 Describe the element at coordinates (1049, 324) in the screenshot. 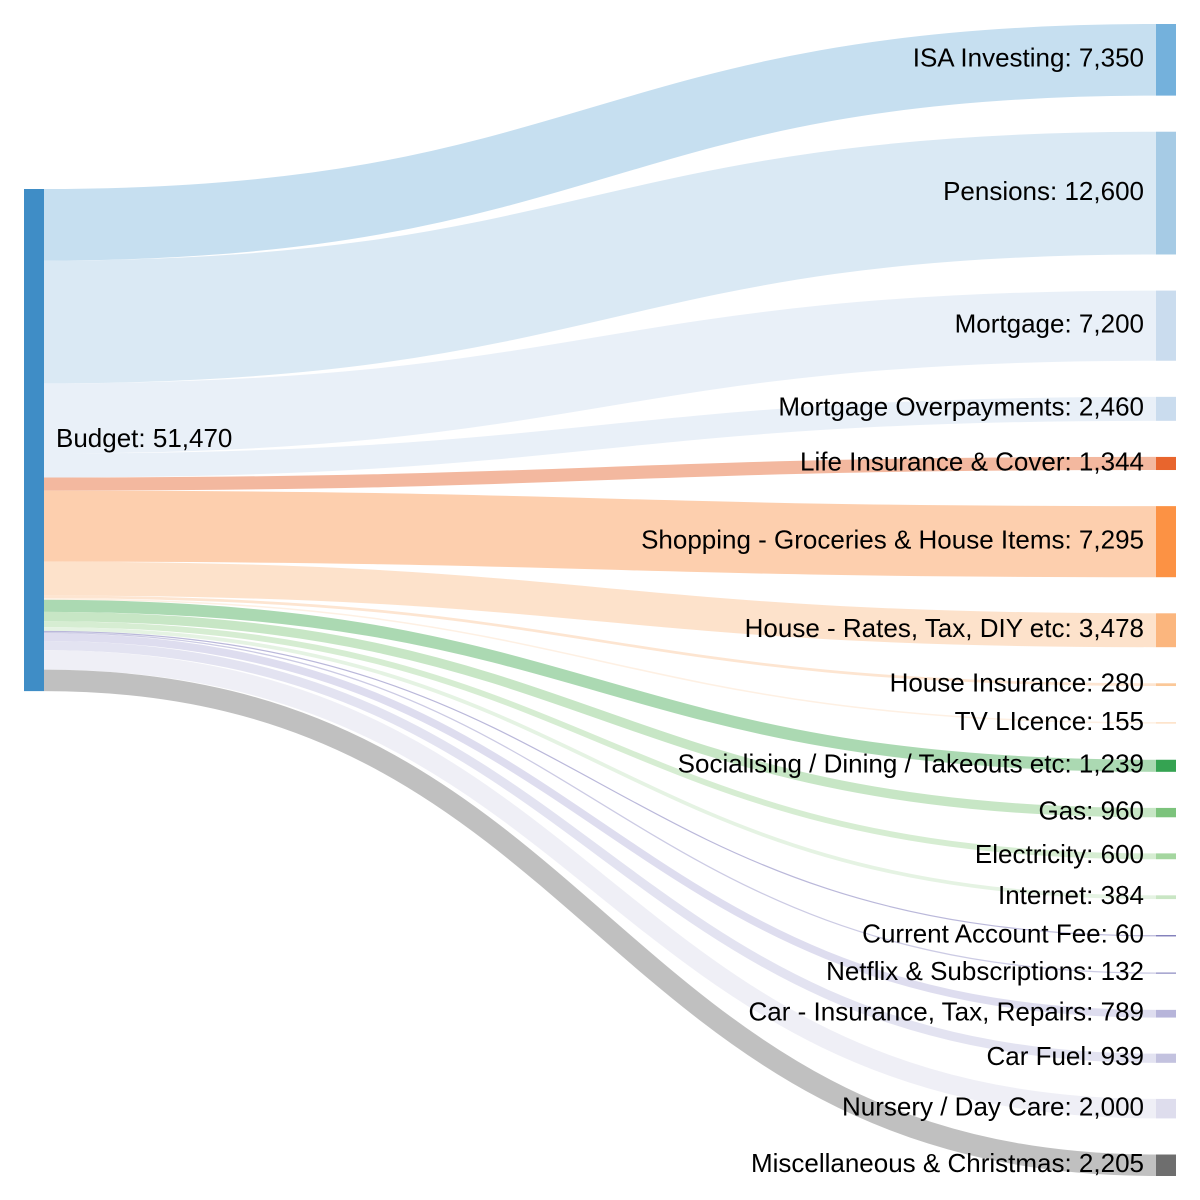

I see `node-target-label-2: Mortgage: 7,200` at that location.